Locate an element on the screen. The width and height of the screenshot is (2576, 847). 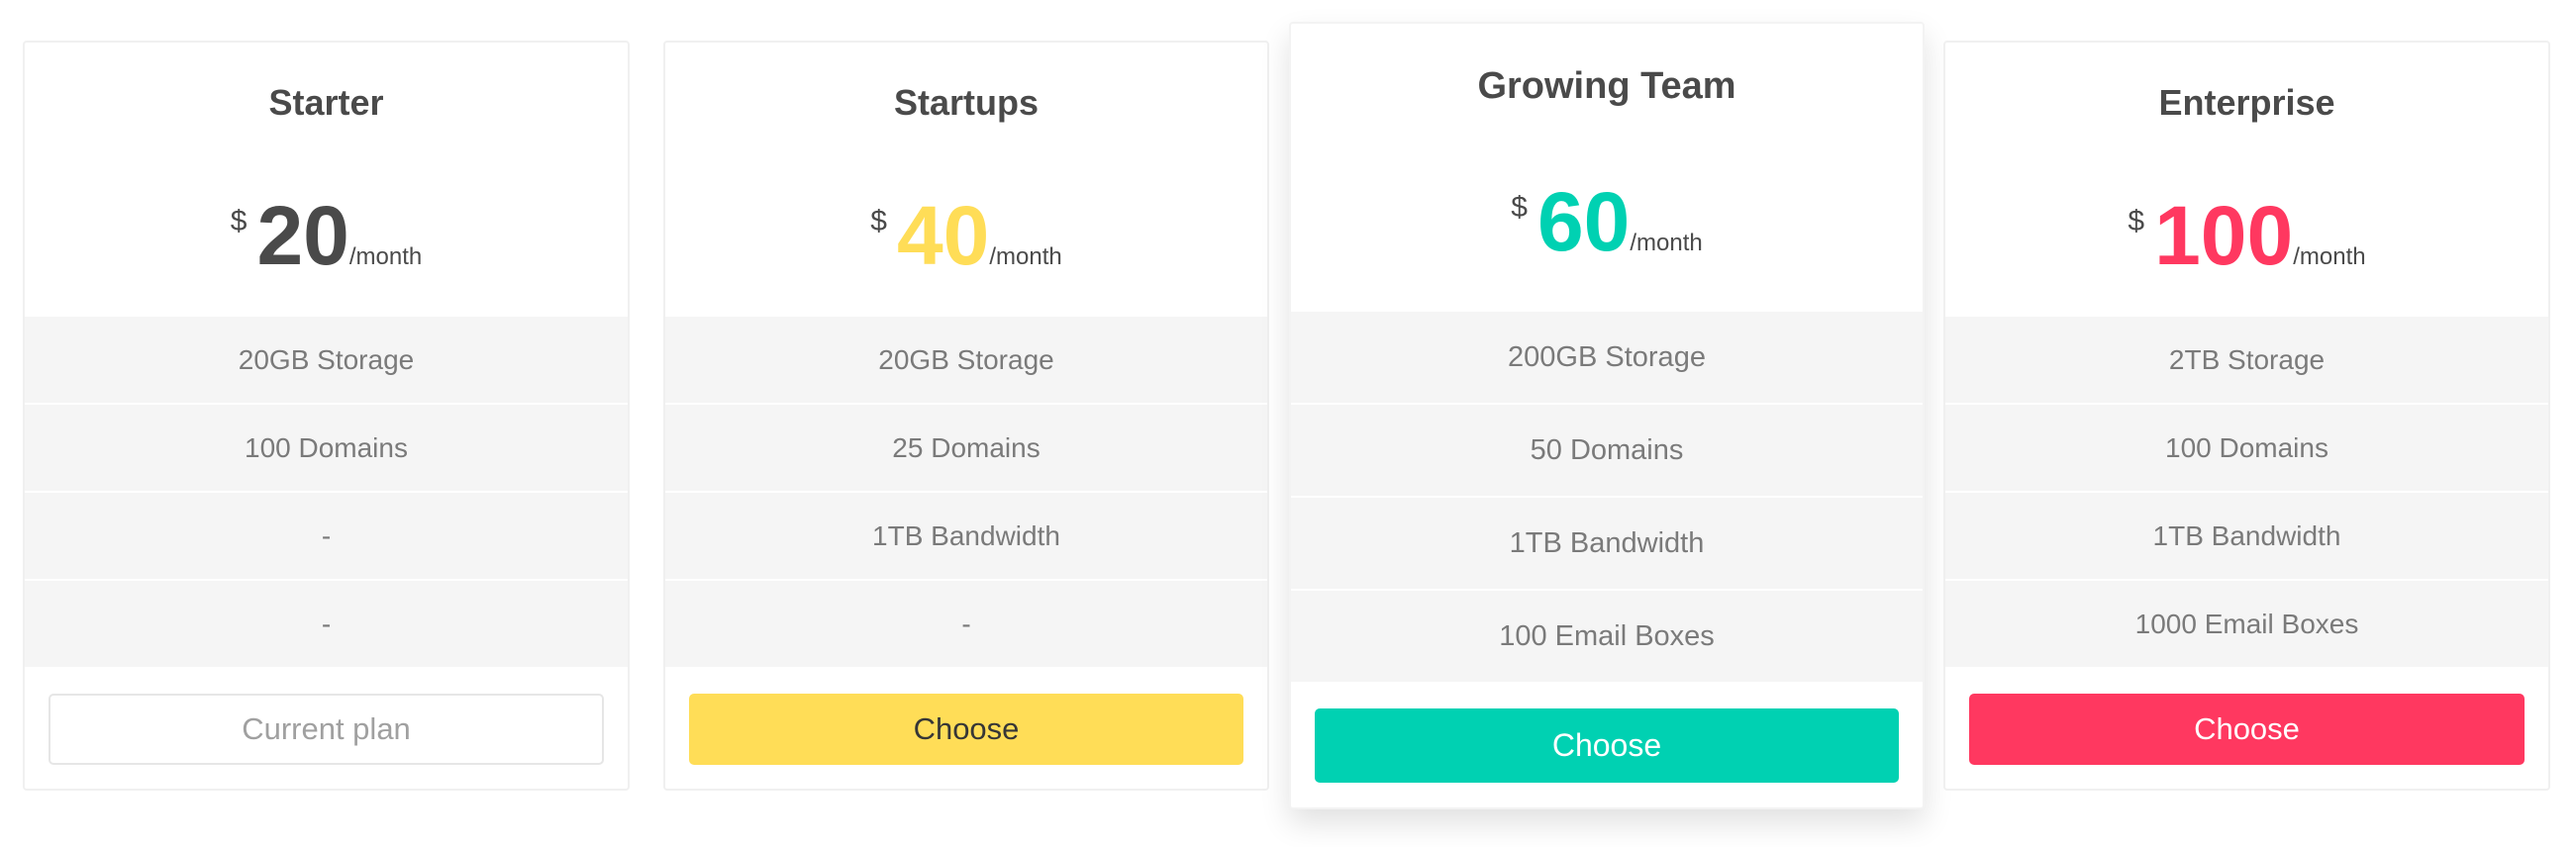
choose-startups-button: Choose is located at coordinates (966, 729).